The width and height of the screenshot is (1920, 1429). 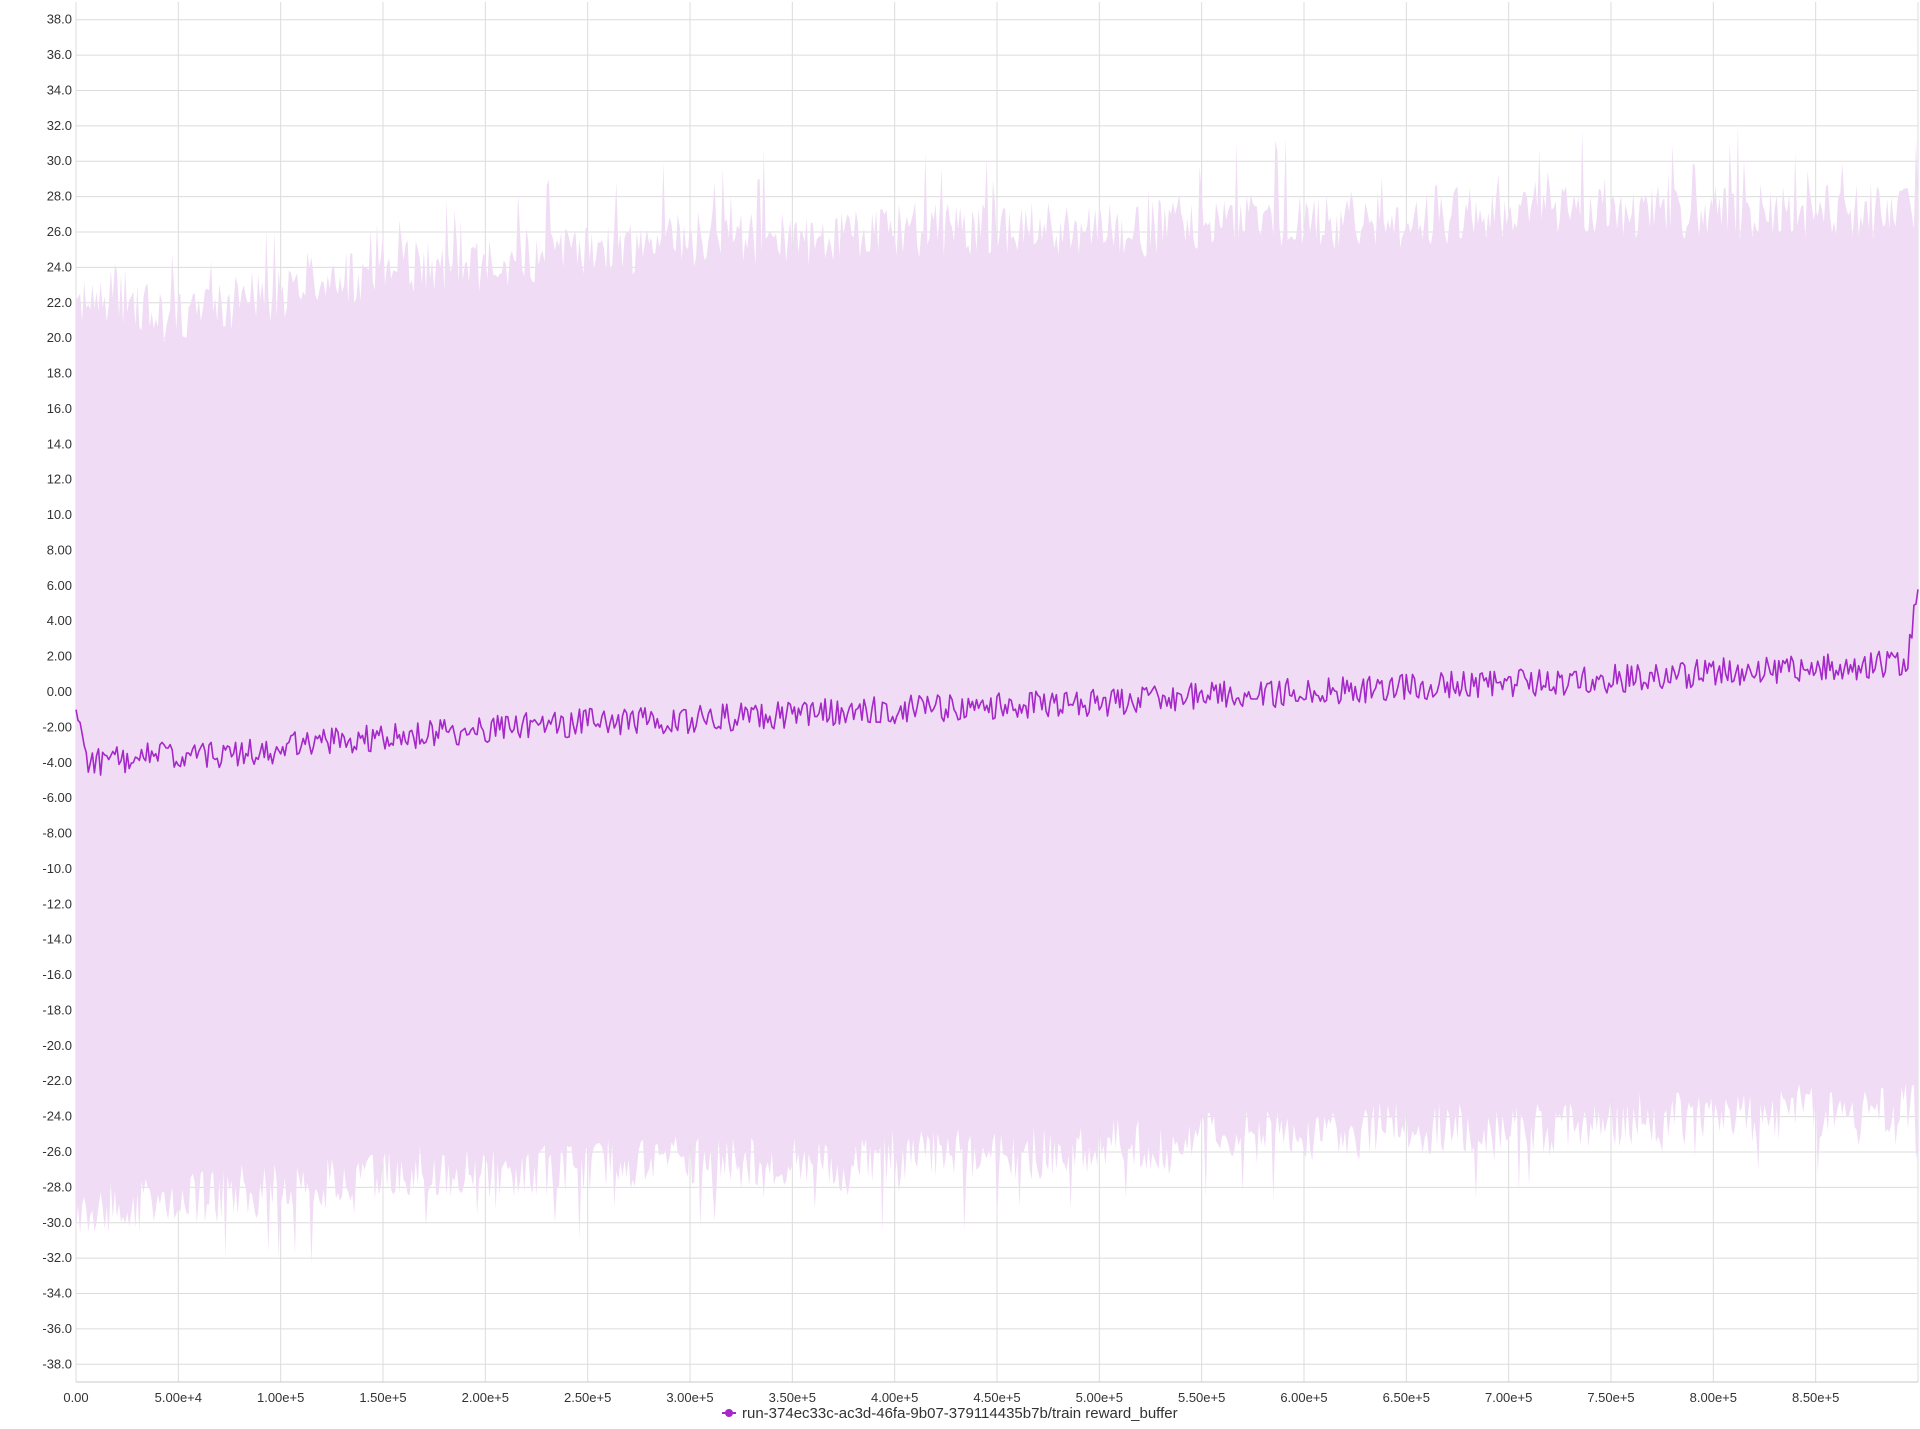 What do you see at coordinates (57, 1151) in the screenshot?
I see `y-tick-label: -26.0` at bounding box center [57, 1151].